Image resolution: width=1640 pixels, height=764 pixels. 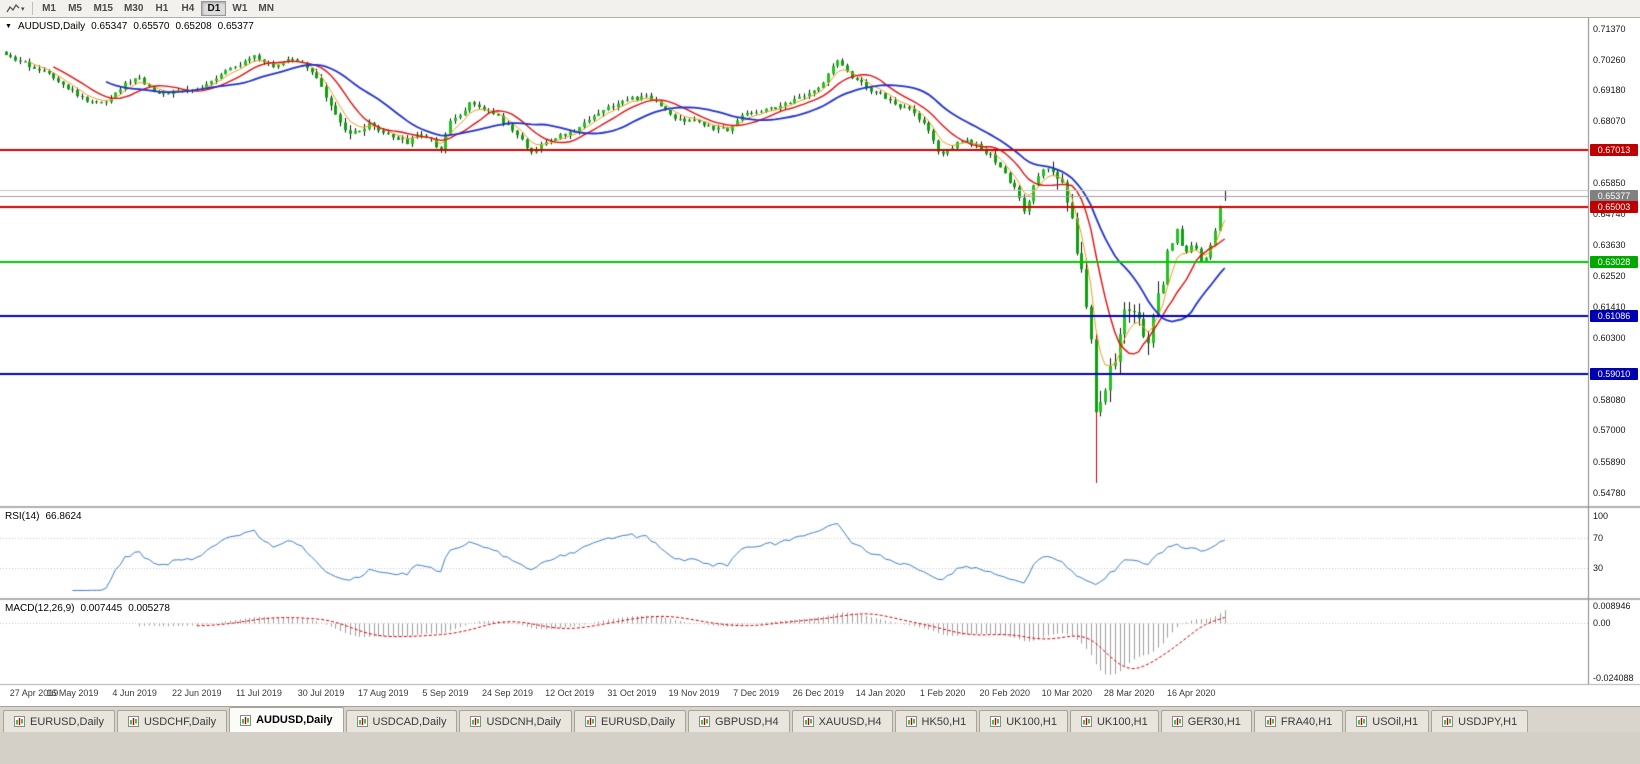 I want to click on timeframe-buttons: M1 M5 M15 M30 H1 H4 D1 W1 MN, so click(x=158, y=8).